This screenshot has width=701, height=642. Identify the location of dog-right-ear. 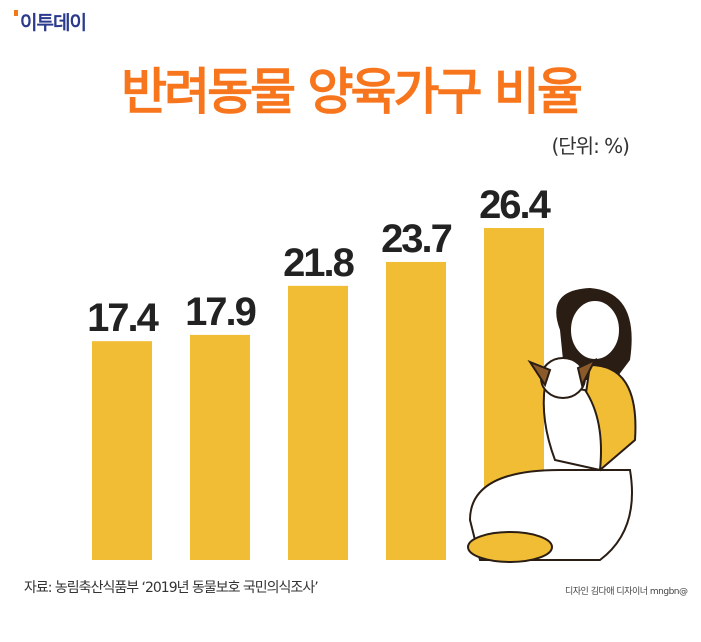
(587, 372).